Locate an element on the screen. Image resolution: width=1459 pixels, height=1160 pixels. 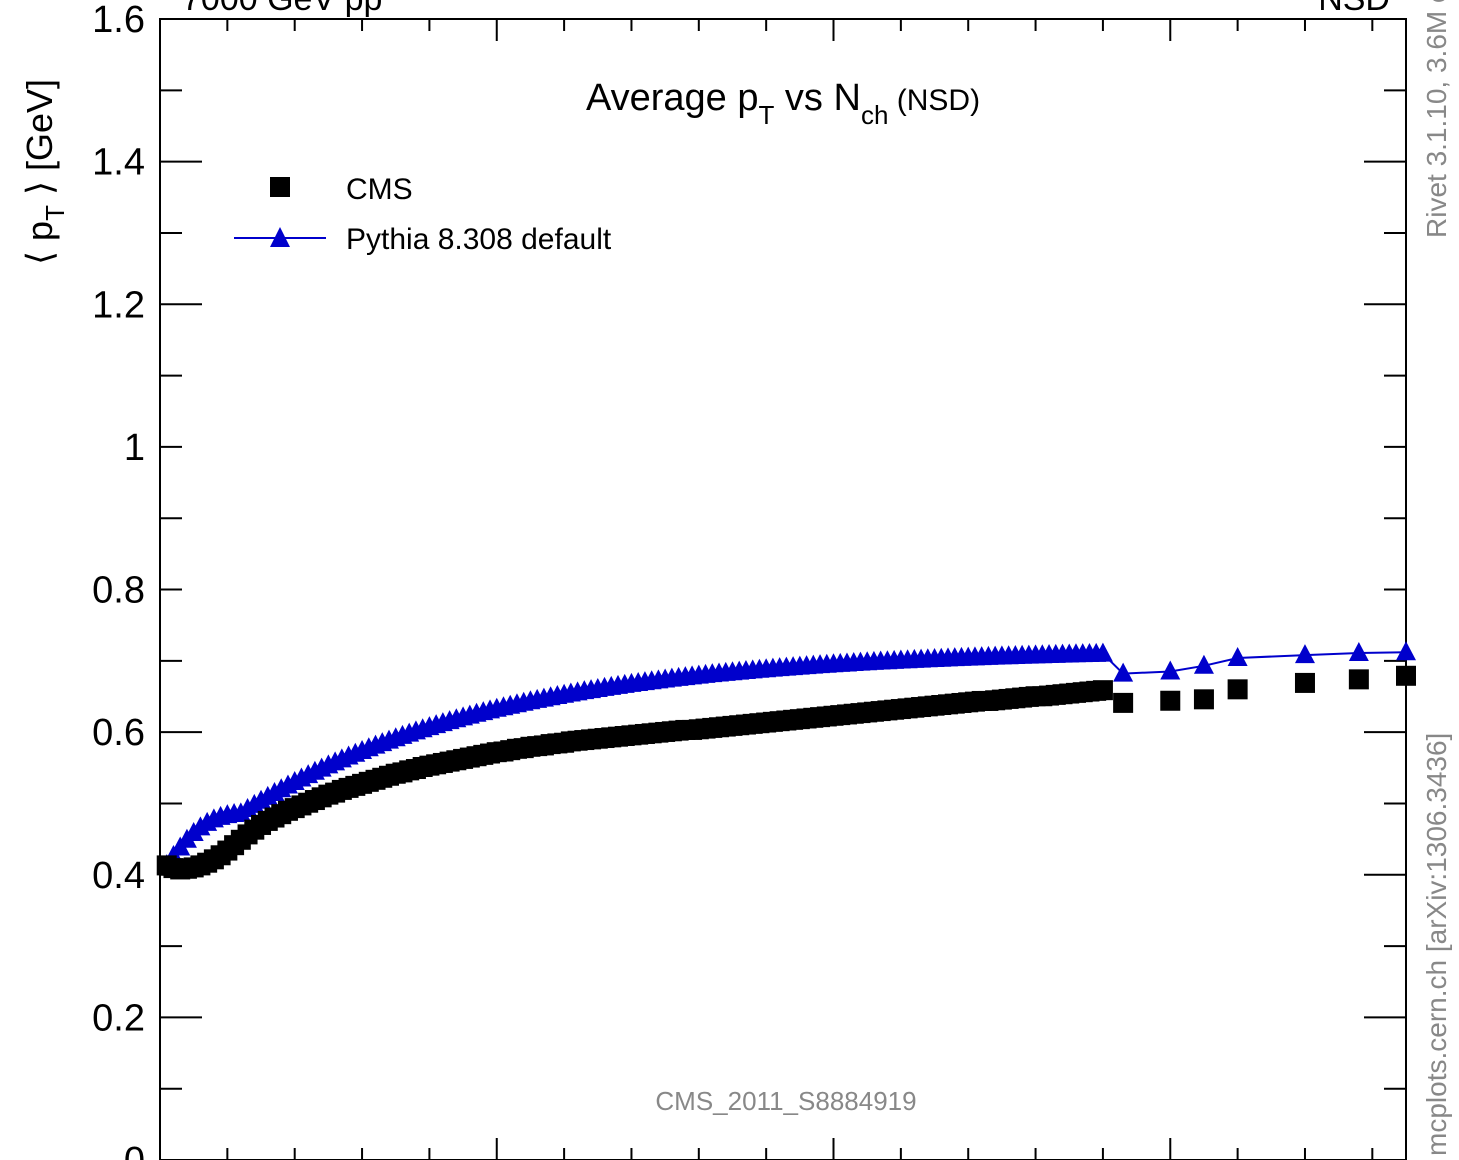
legend: CMS Pythia 8.308 default is located at coordinates (423, 214).